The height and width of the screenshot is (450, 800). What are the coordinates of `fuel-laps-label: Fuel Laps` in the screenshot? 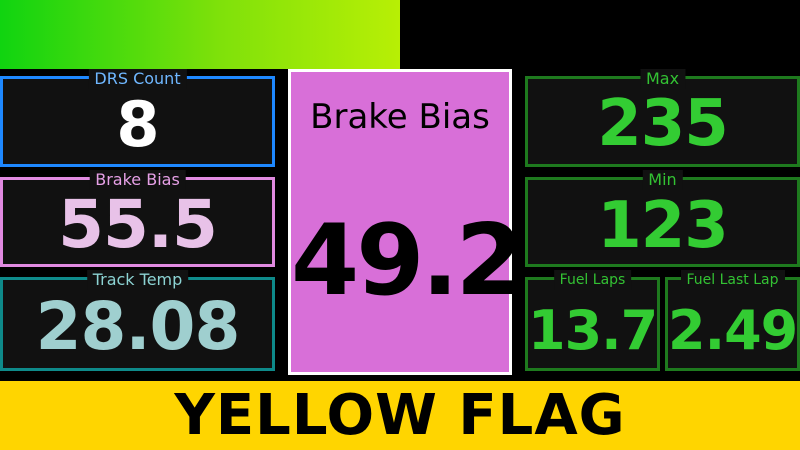 It's located at (592, 280).